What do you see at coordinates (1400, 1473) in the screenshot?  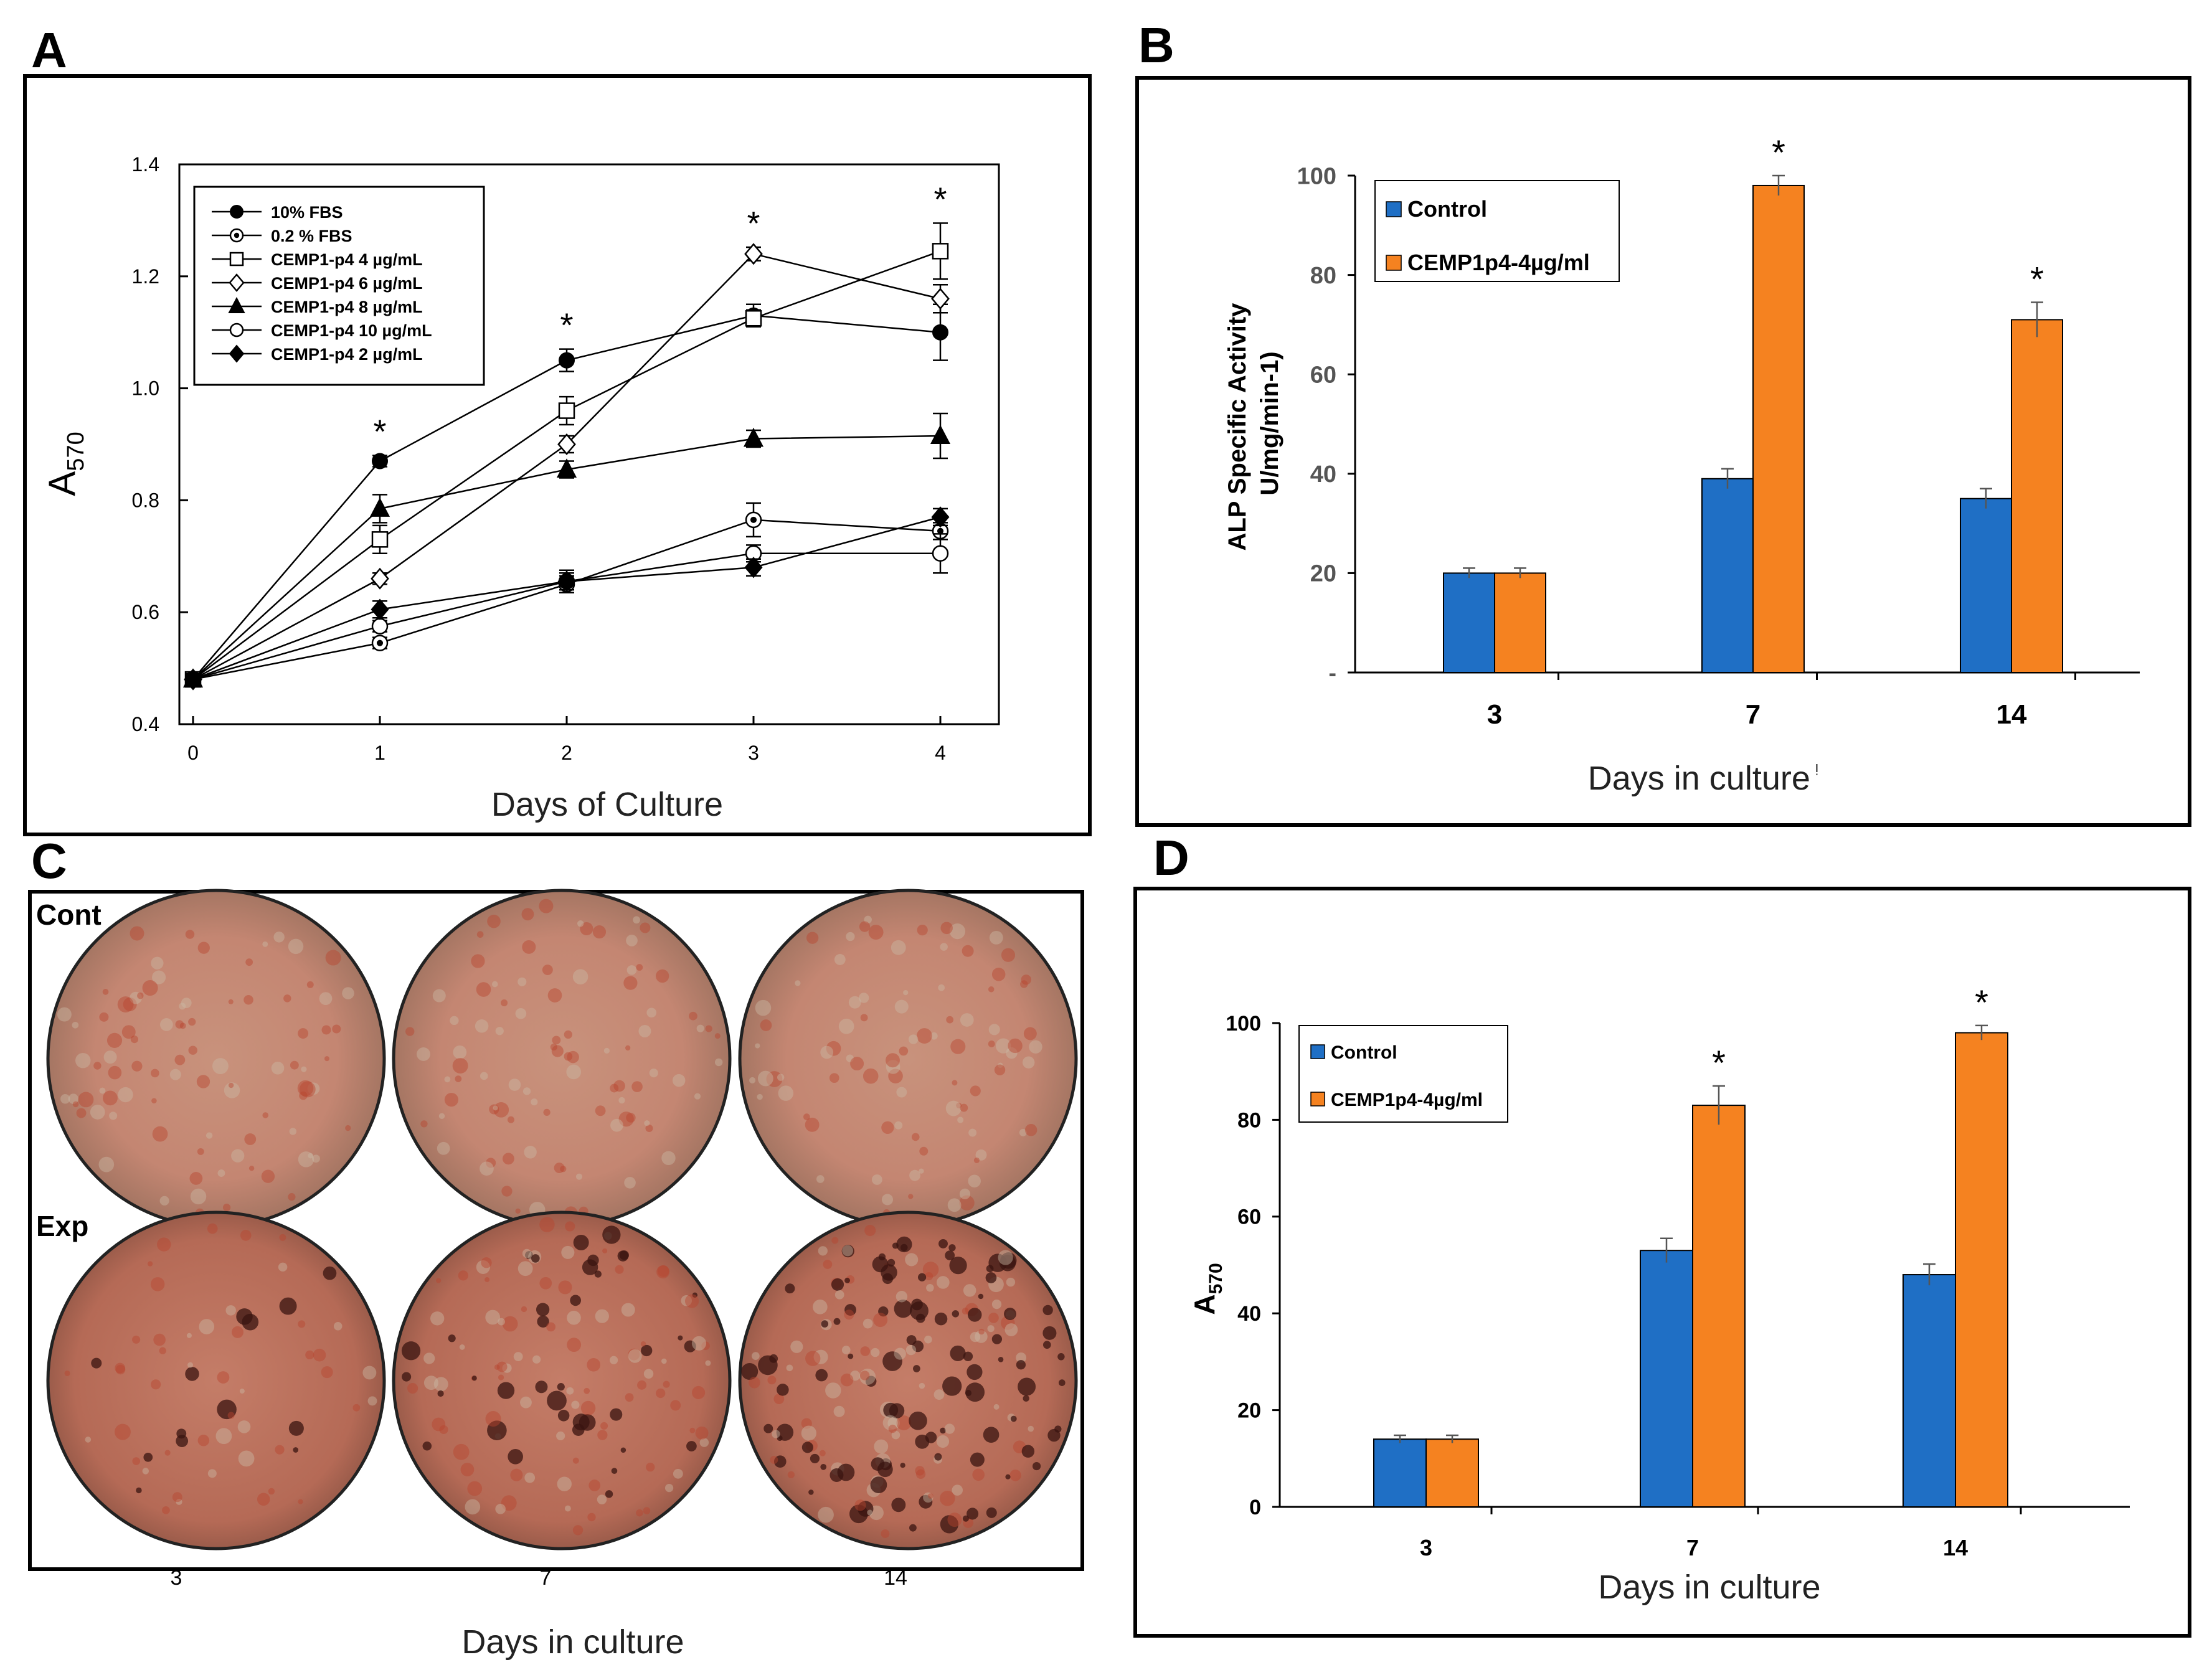 I see `d-bar` at bounding box center [1400, 1473].